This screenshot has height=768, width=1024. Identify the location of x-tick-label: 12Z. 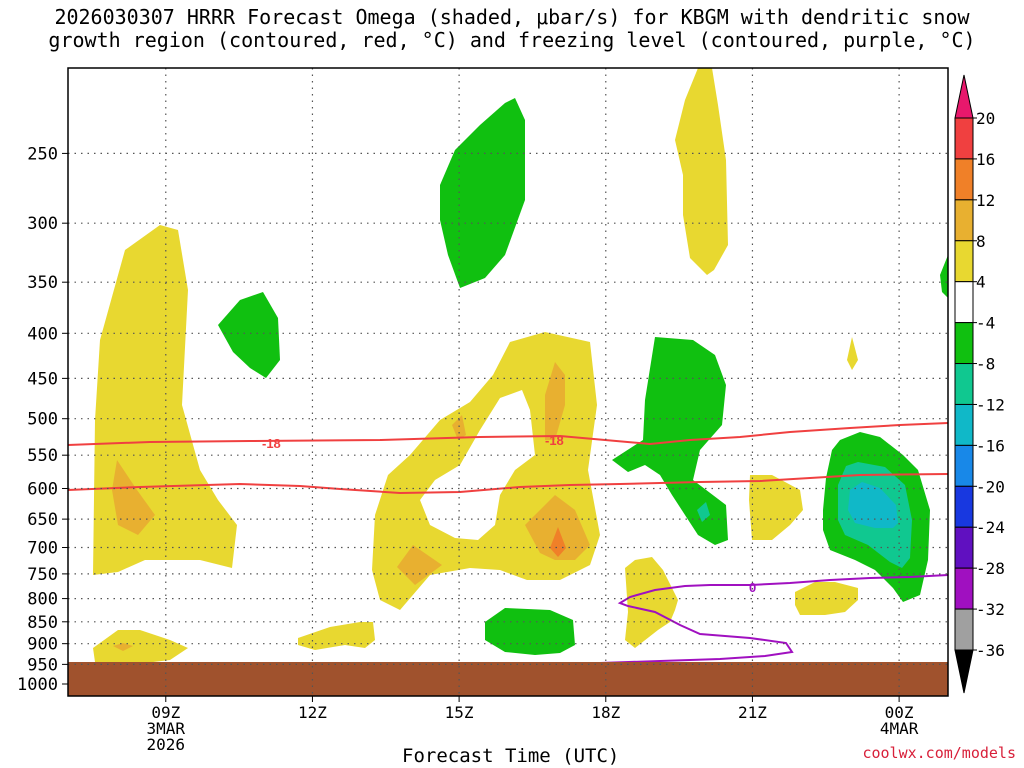
(312, 712).